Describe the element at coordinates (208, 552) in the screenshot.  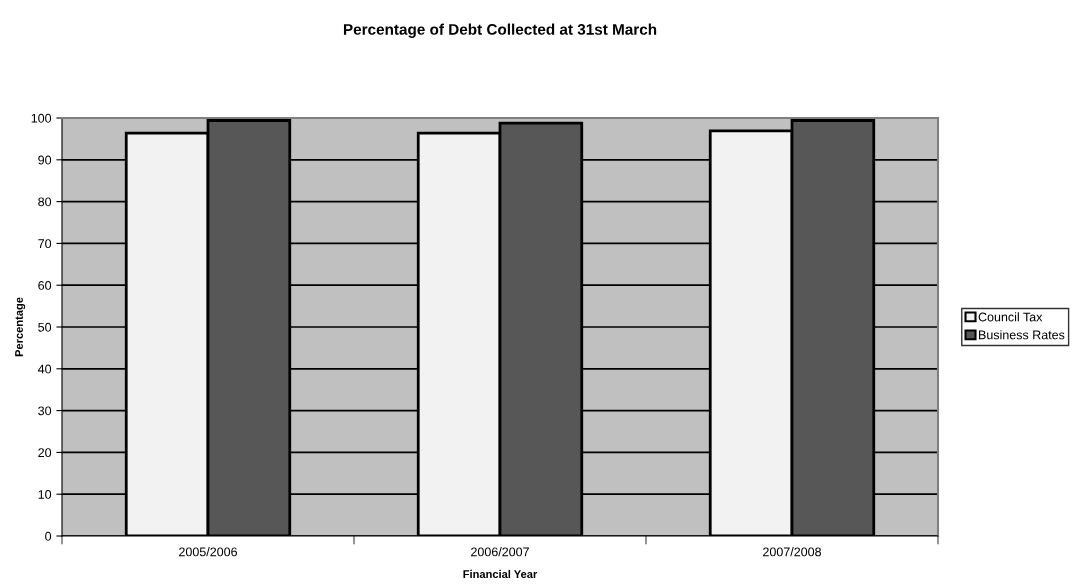
I see `x-tick-label: 2005/2006` at that location.